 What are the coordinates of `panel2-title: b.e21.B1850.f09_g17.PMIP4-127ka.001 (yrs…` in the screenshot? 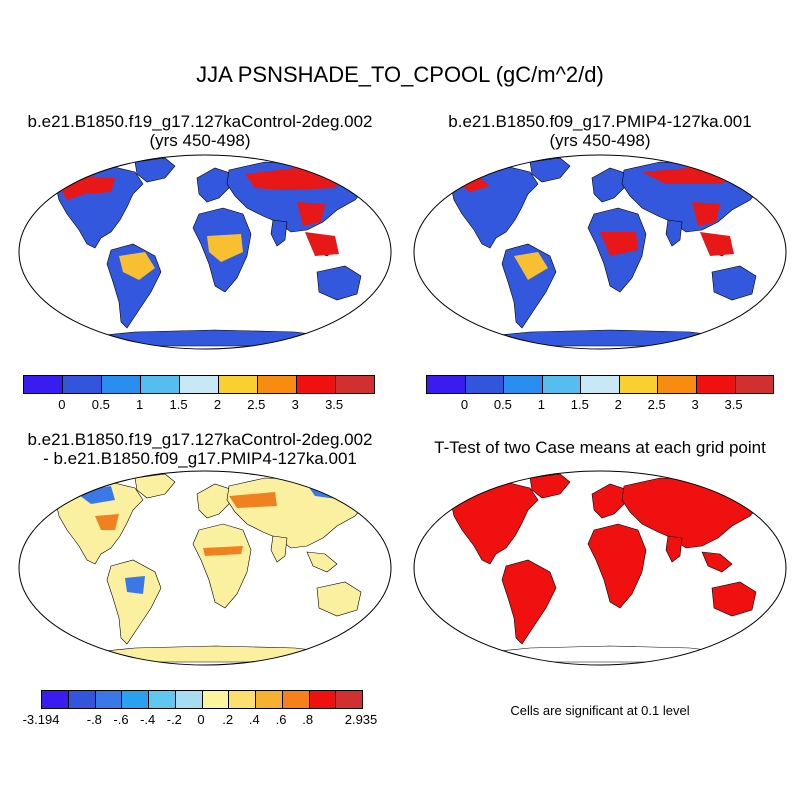 It's located at (600, 131).